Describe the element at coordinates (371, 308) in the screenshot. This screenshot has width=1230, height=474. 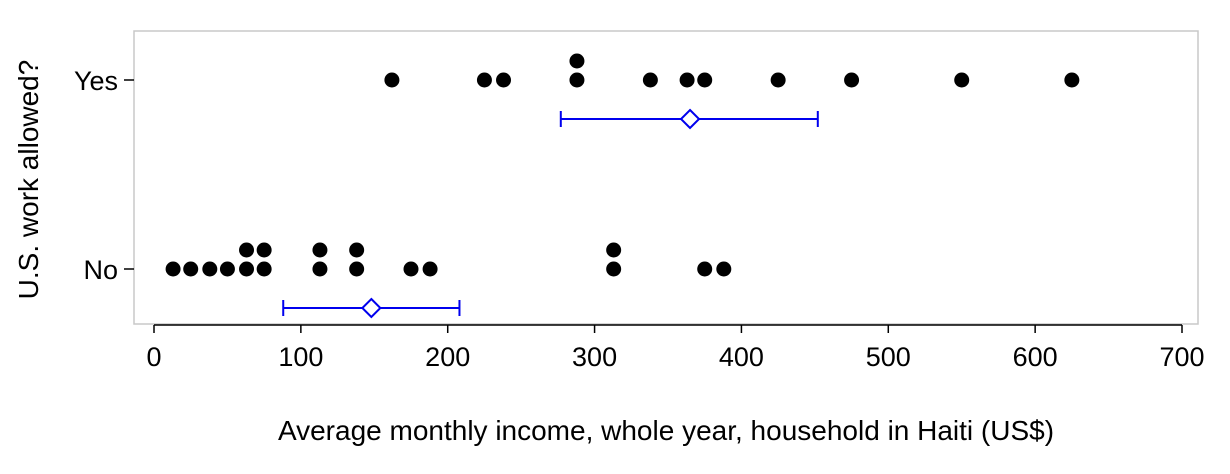
I see `mean-marker-no` at that location.